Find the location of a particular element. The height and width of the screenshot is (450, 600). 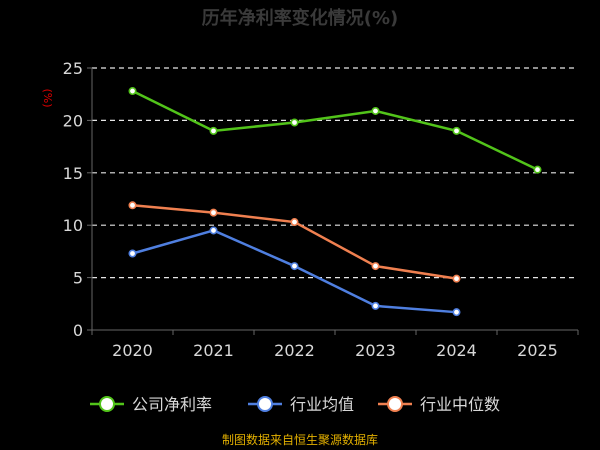

y-tick-label: 15 is located at coordinates (73, 173).